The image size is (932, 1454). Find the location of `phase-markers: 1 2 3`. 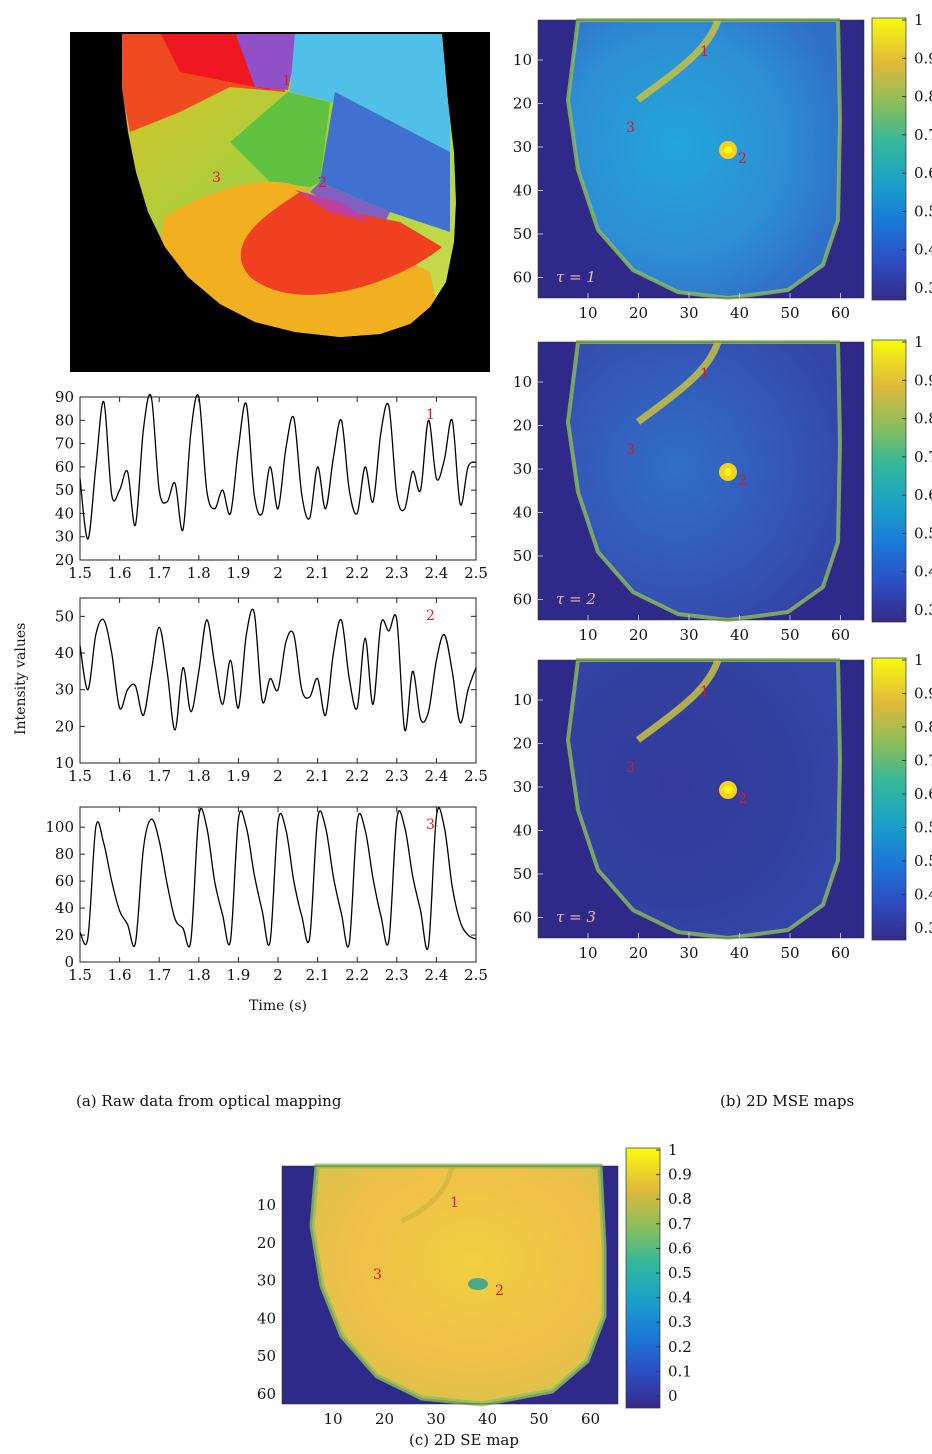

phase-markers: 1 2 3 is located at coordinates (269, 132).